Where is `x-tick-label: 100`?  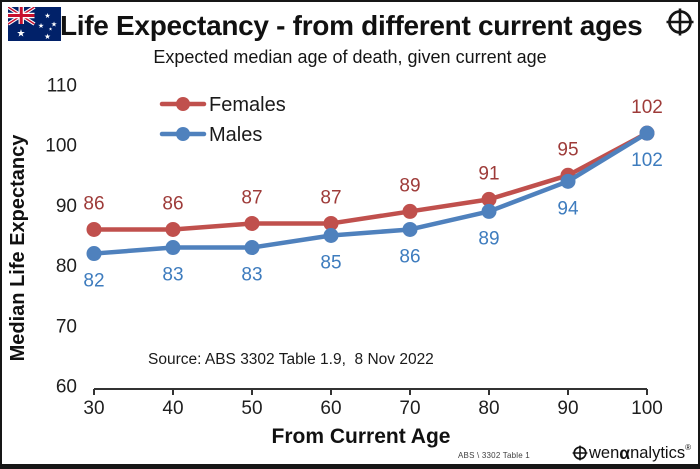
x-tick-label: 100 is located at coordinates (647, 408).